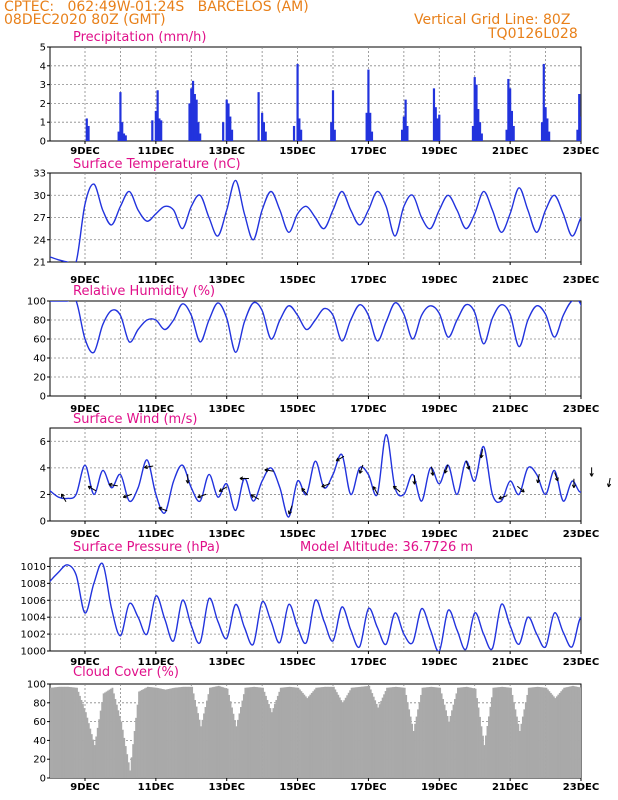  Describe the element at coordinates (39, 218) in the screenshot. I see `y-tick-label: 27` at that location.